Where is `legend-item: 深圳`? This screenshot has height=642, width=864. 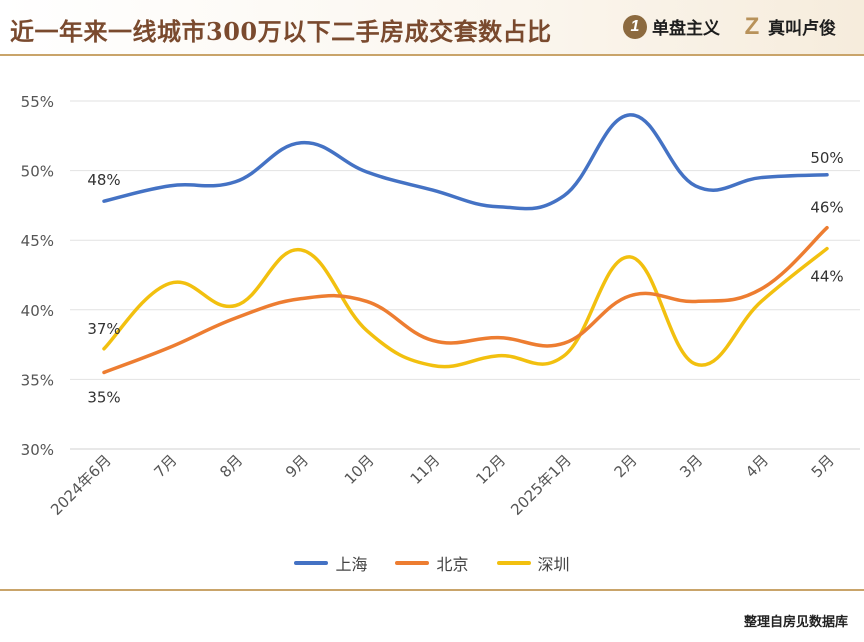
legend-item: 深圳 is located at coordinates (533, 563).